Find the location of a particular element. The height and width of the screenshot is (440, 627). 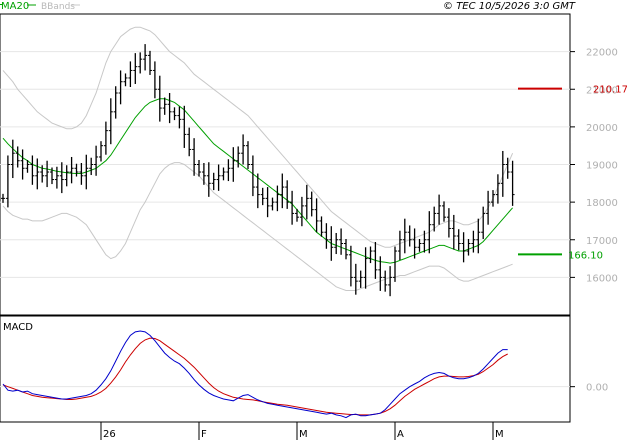

support-label: 166.10 is located at coordinates (585, 255).